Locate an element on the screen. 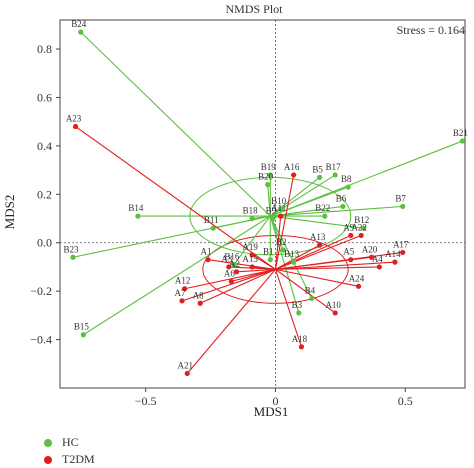 This screenshot has width=474, height=468. spoke-b13 is located at coordinates (282, 239).